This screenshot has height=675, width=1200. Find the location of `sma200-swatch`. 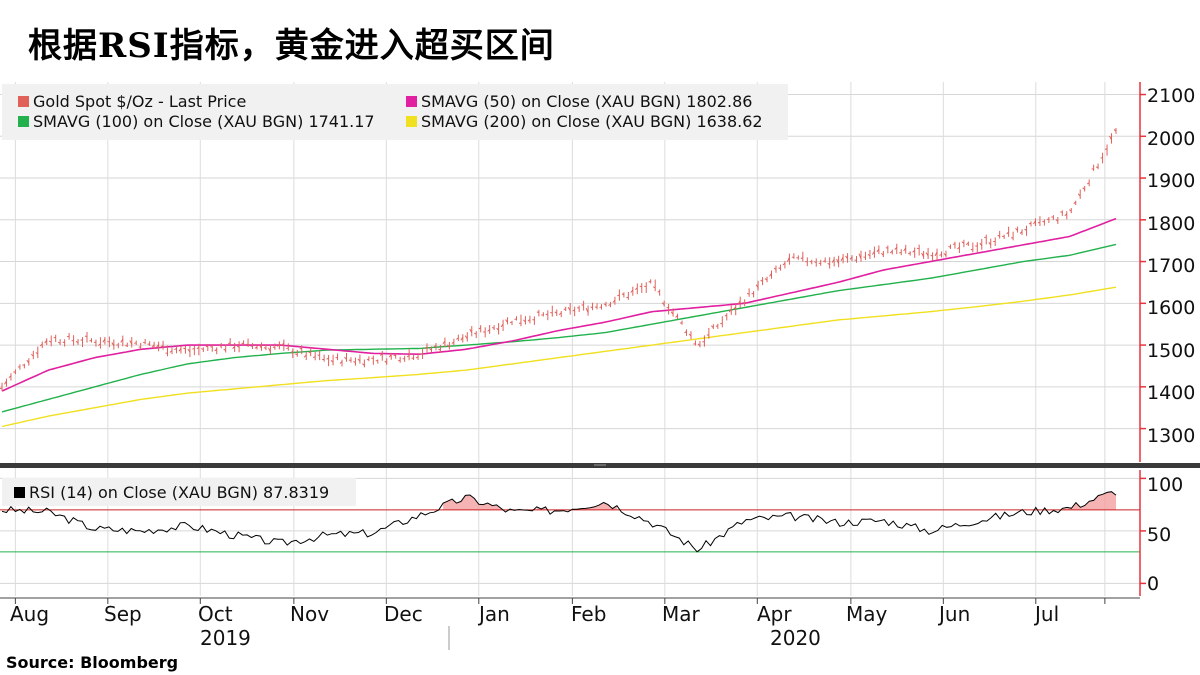

sma200-swatch is located at coordinates (411, 121).